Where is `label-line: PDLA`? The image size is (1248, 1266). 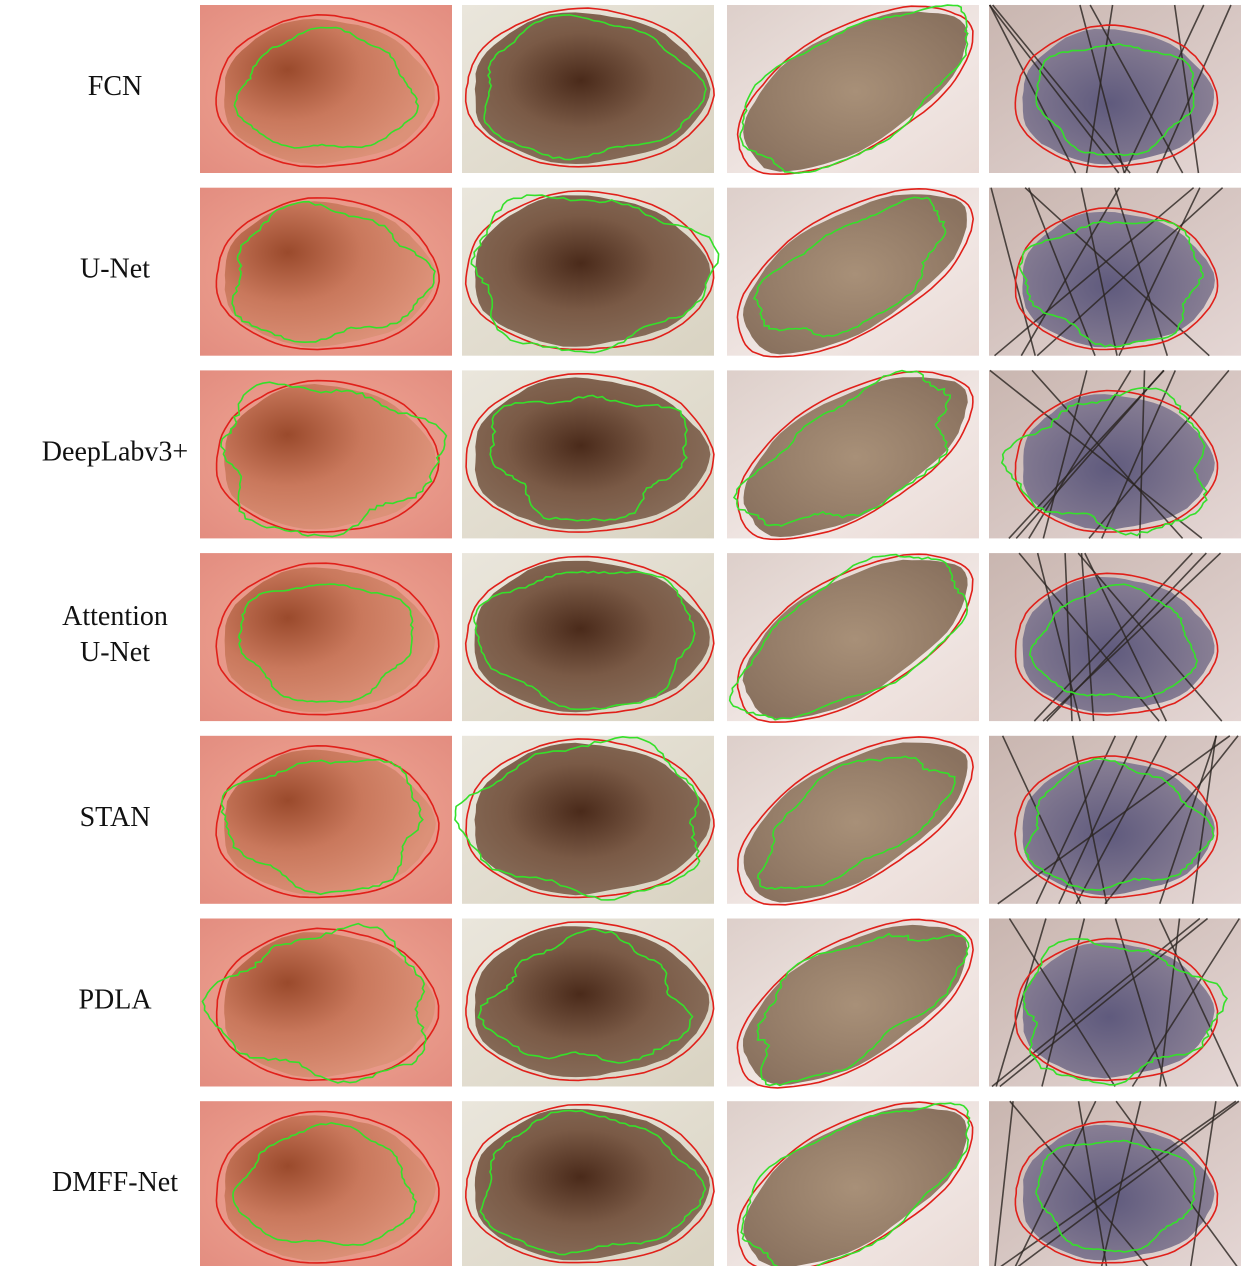
label-line: PDLA is located at coordinates (115, 1000).